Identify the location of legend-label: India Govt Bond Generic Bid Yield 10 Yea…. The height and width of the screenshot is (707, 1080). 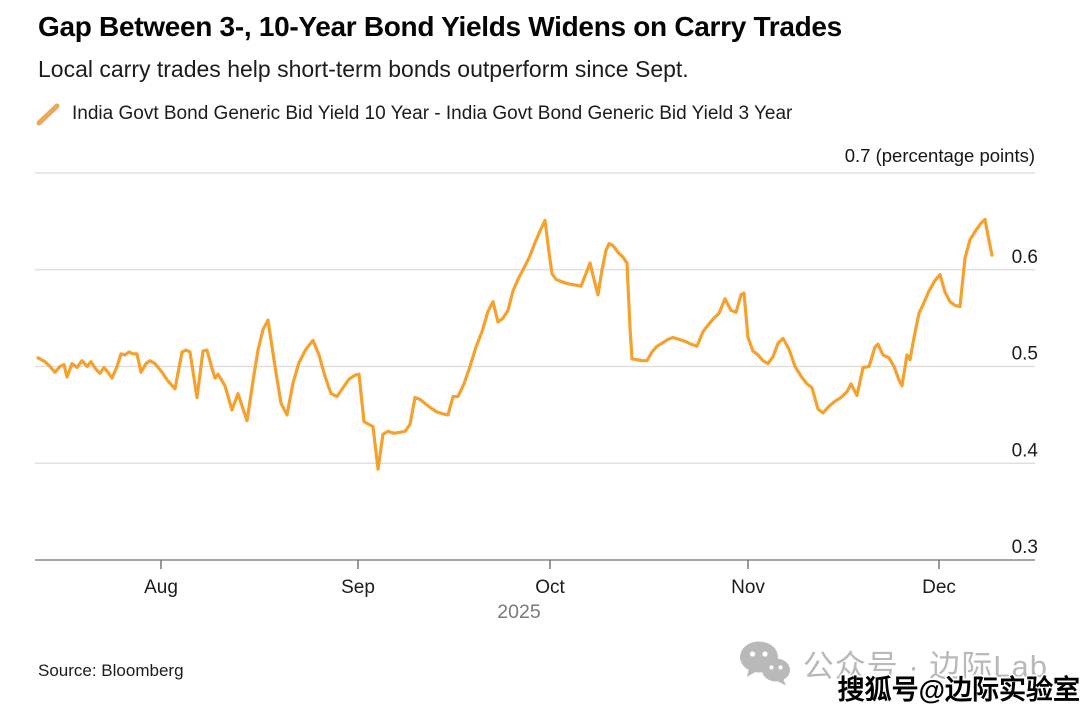
(432, 113).